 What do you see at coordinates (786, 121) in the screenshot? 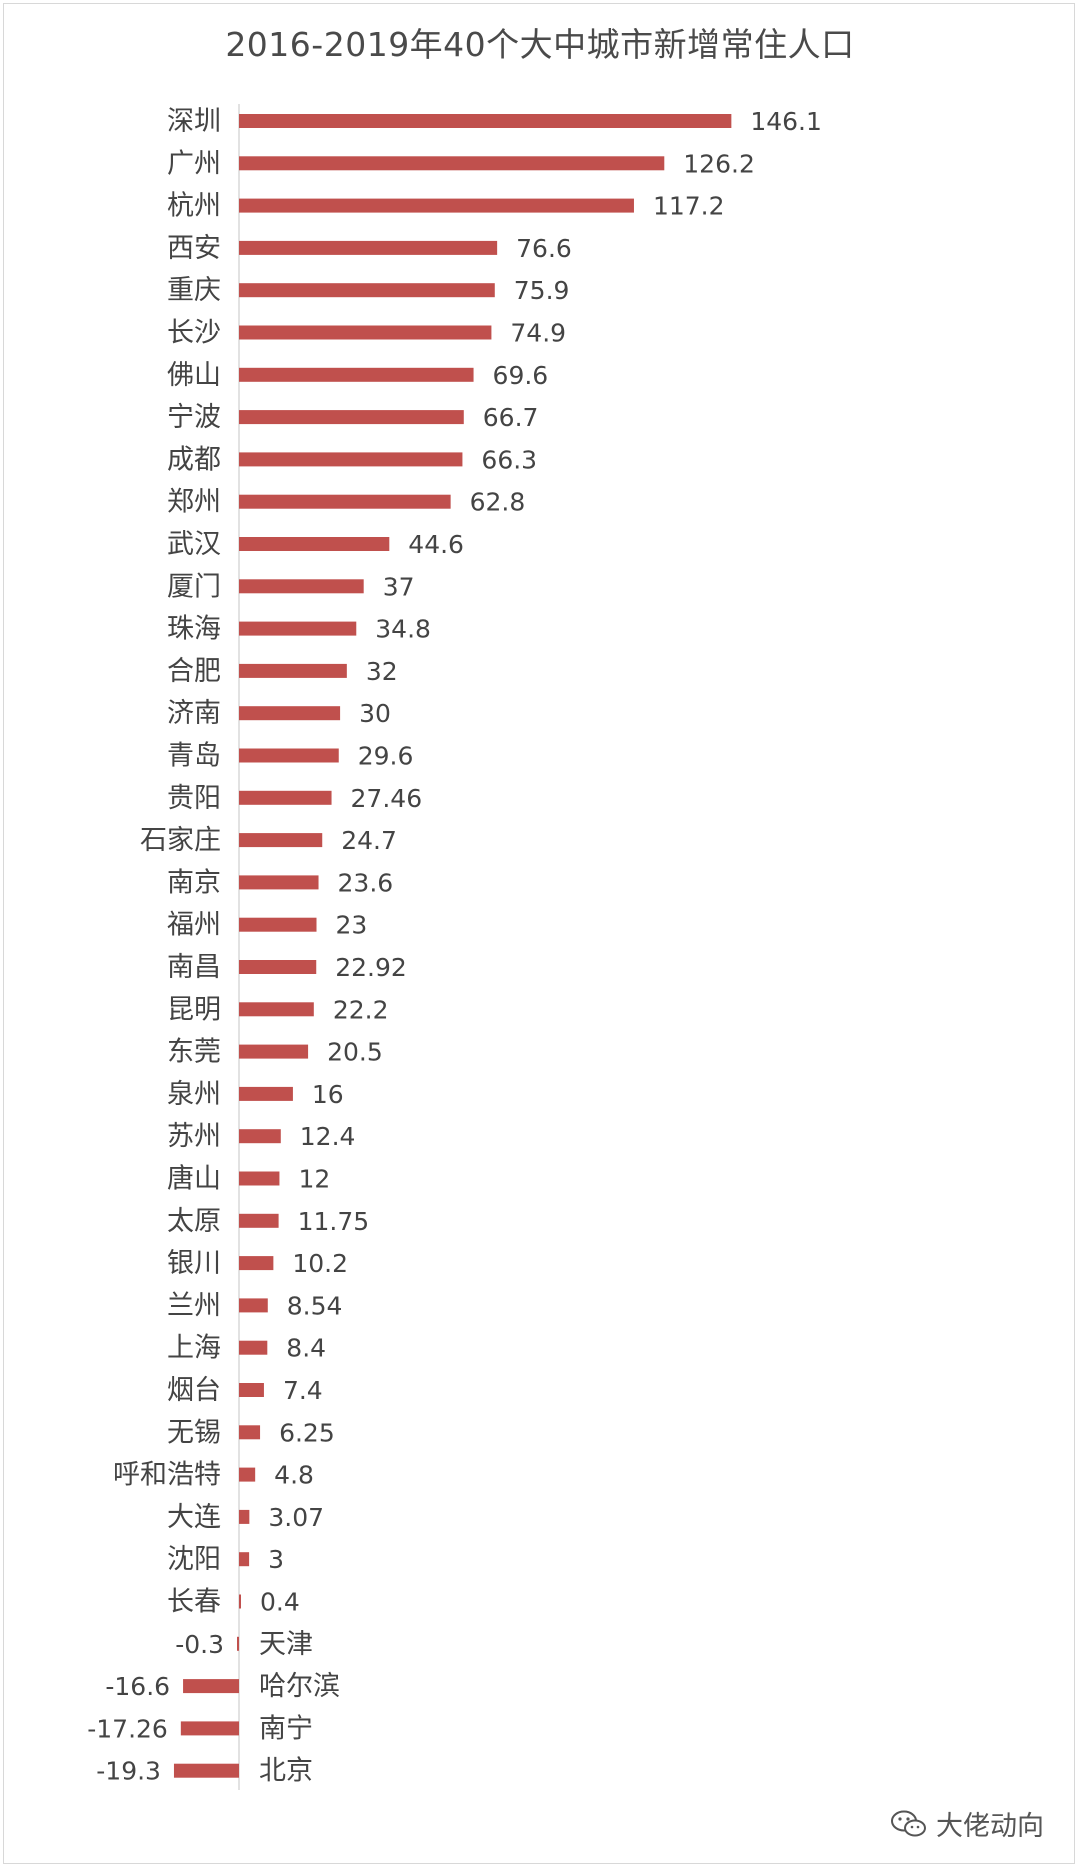
I see `data-label: 146.1` at bounding box center [786, 121].